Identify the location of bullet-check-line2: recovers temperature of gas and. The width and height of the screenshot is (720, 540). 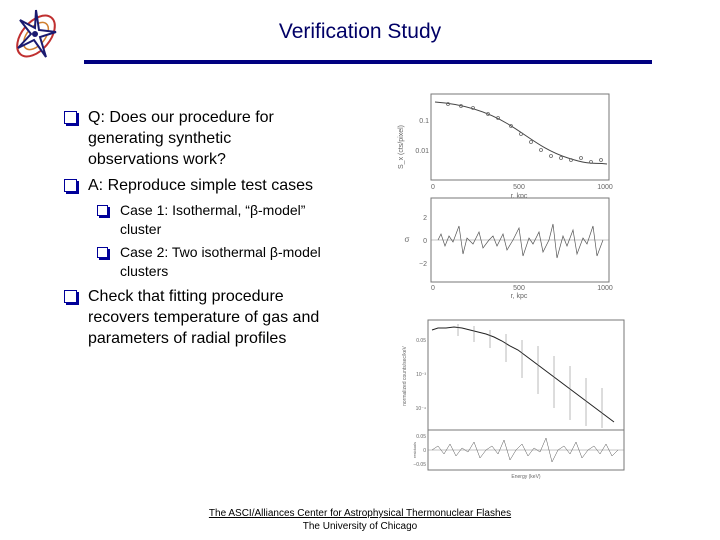
(204, 317).